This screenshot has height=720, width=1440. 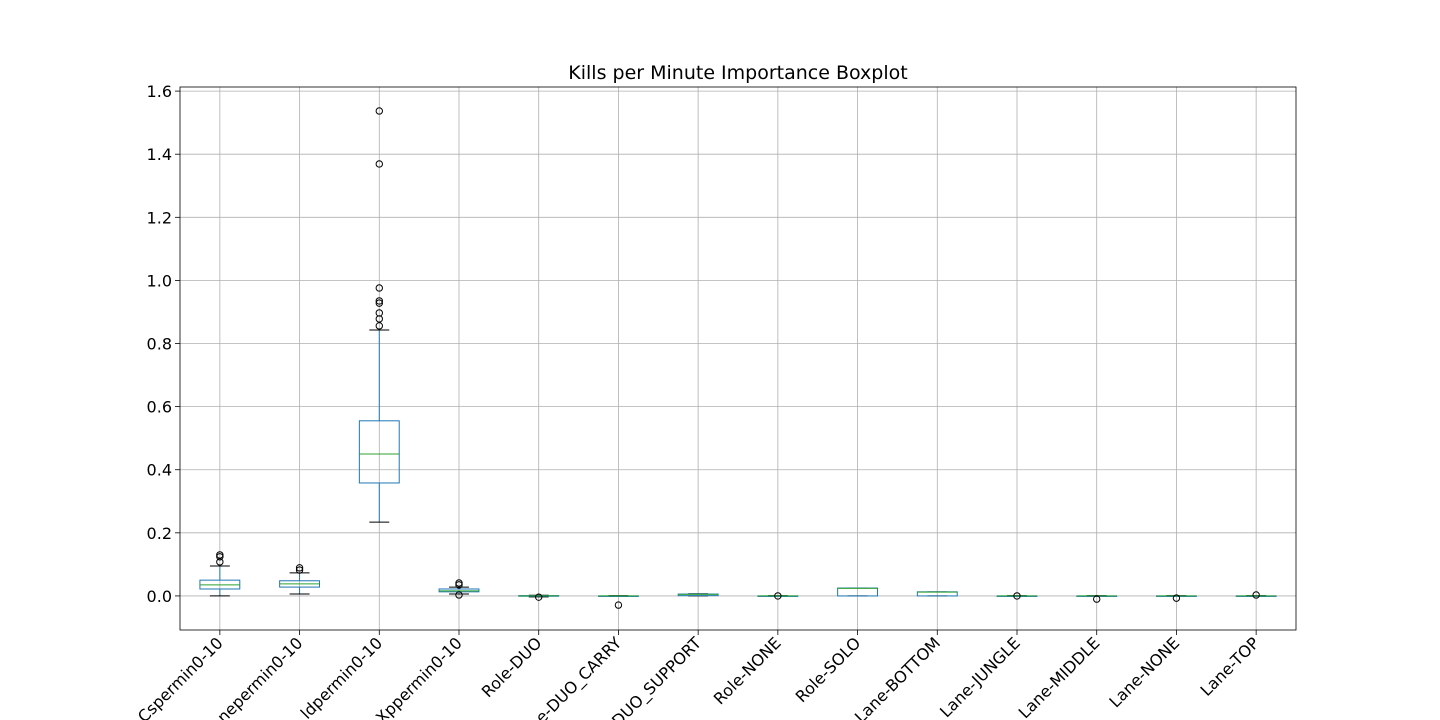 What do you see at coordinates (1059, 676) in the screenshot?
I see `x-tick-label: Lane-MIDDLE` at bounding box center [1059, 676].